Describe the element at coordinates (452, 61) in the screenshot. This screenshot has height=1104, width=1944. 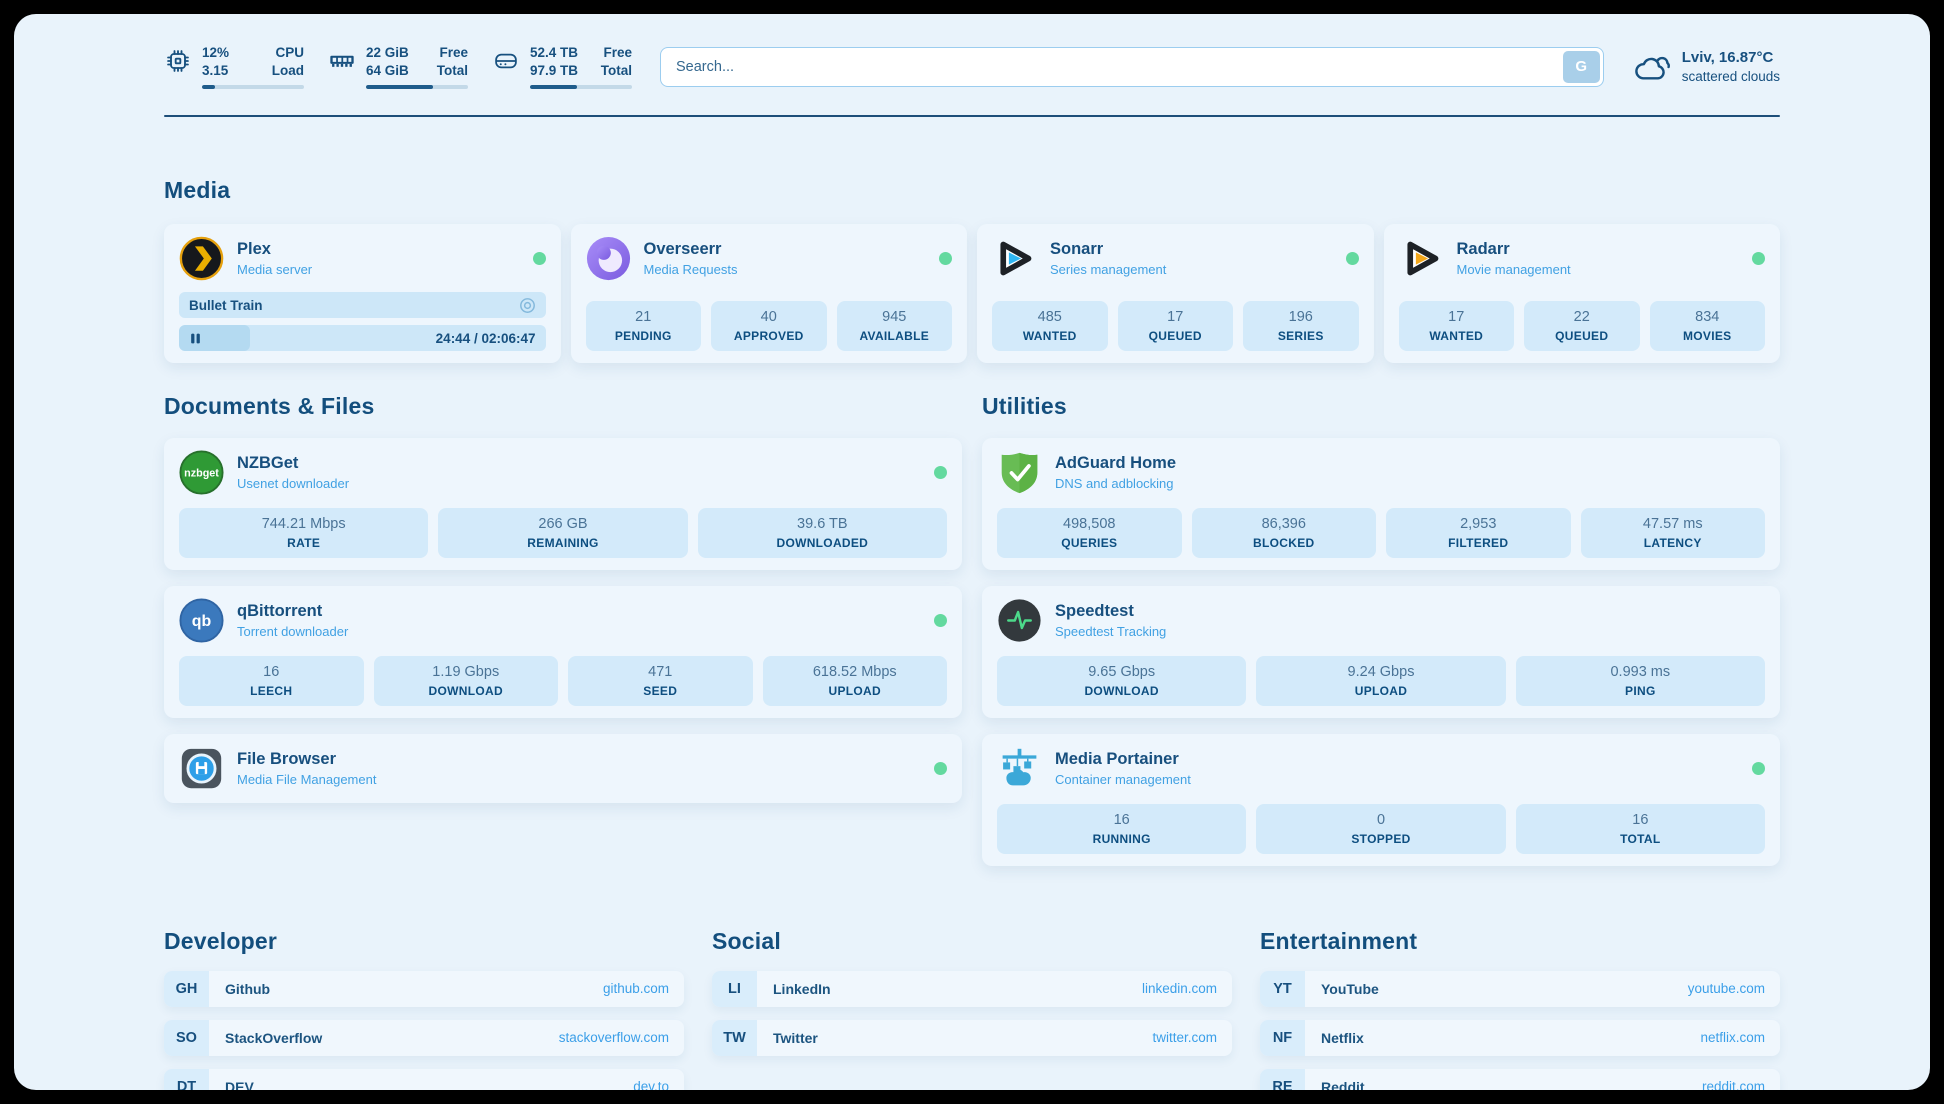
I see `system-stat-labels: Free Total` at that location.